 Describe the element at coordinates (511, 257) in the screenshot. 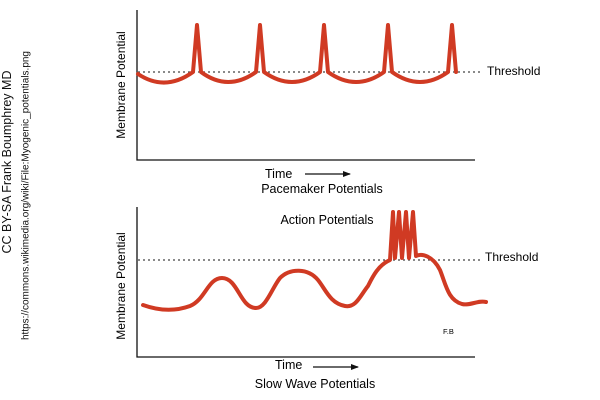

I see `bottom-threshold-label: Threshold` at that location.